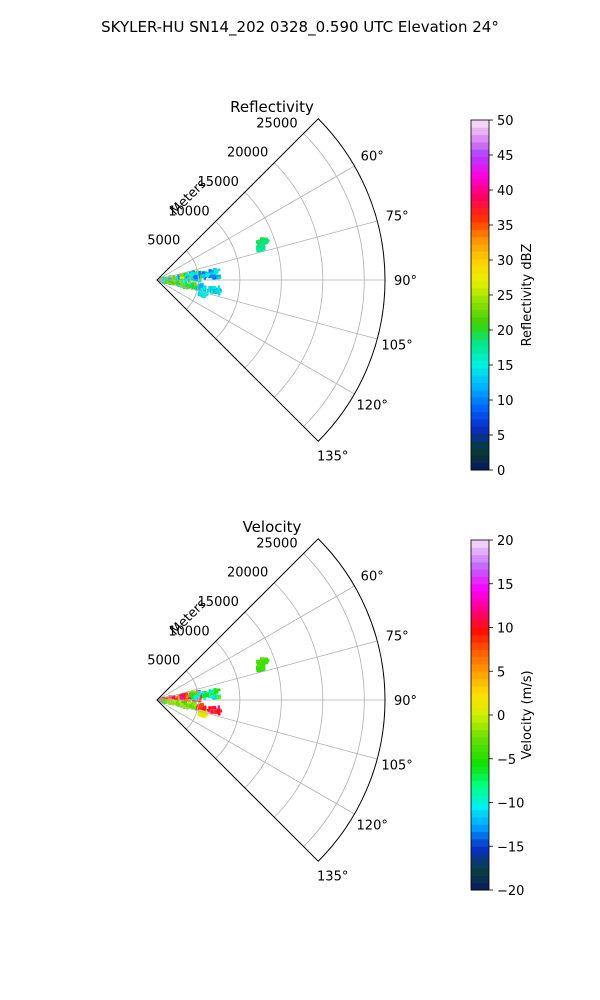  Describe the element at coordinates (505, 191) in the screenshot. I see `reflectivity-colorbar-tick-label: 40` at that location.